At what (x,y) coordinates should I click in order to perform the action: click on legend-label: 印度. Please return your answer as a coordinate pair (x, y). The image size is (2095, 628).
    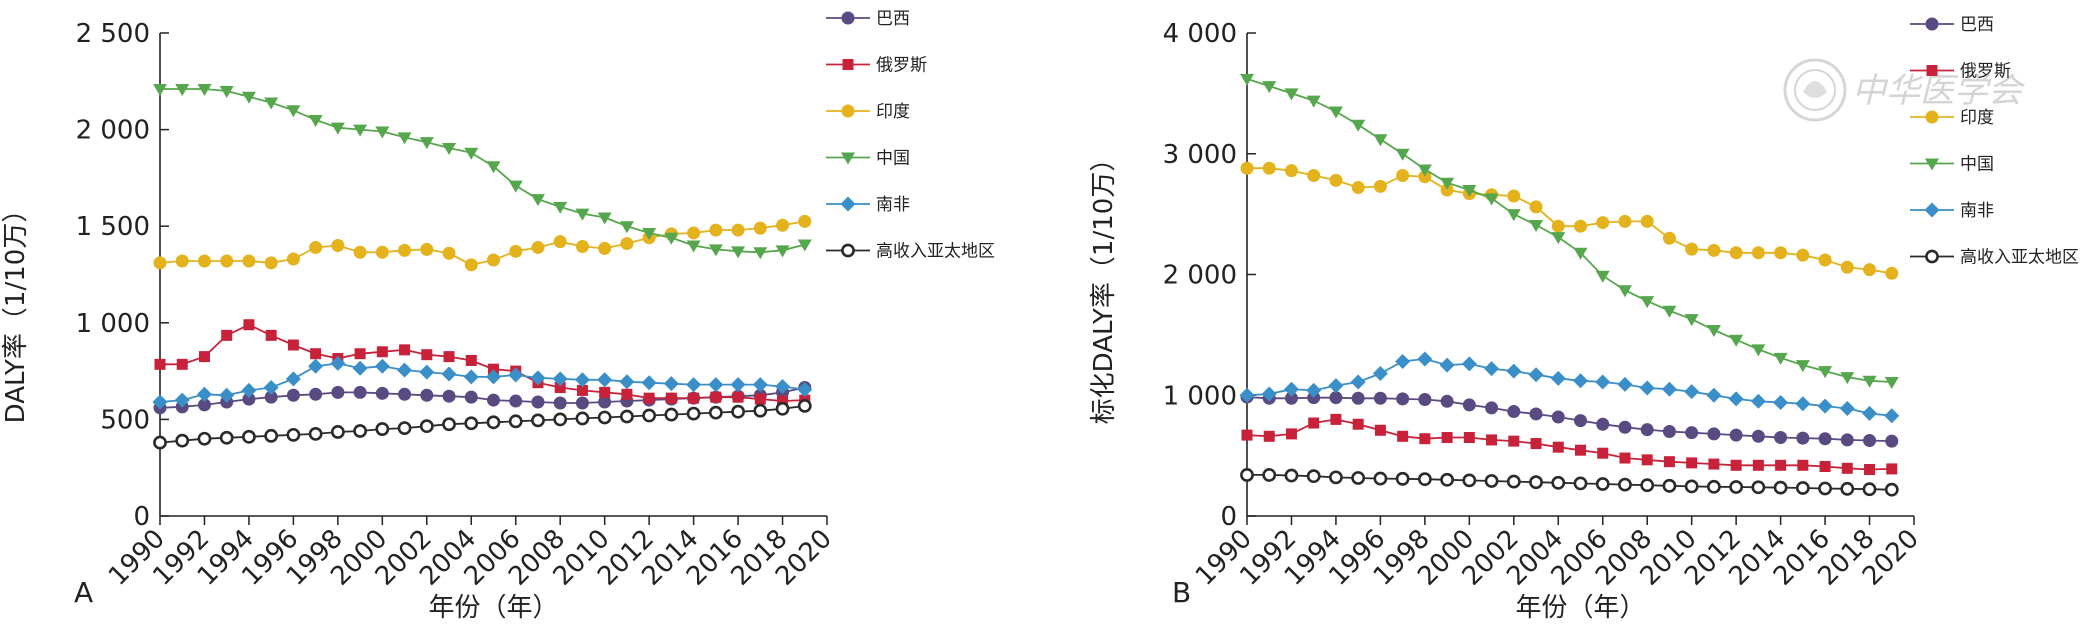
    Looking at the image, I should click on (1977, 118).